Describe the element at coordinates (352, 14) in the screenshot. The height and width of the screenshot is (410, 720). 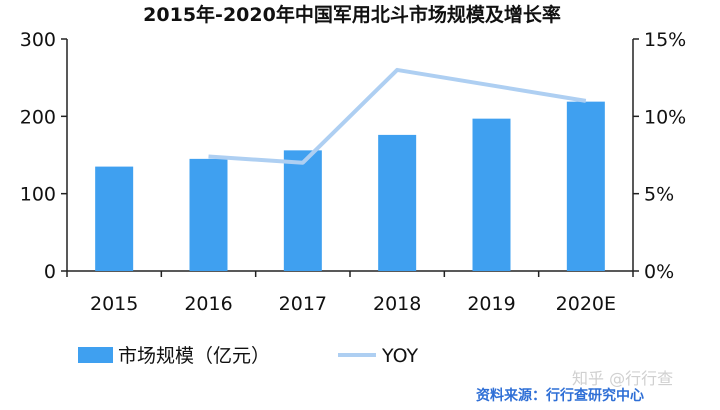
I see `chart-title: 2015年-2020年中国军用北斗市场规模及增长率` at that location.